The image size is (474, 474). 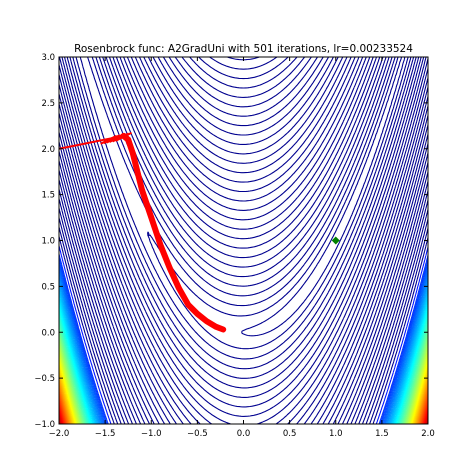 I want to click on optimizer-path-main, so click(x=173, y=232).